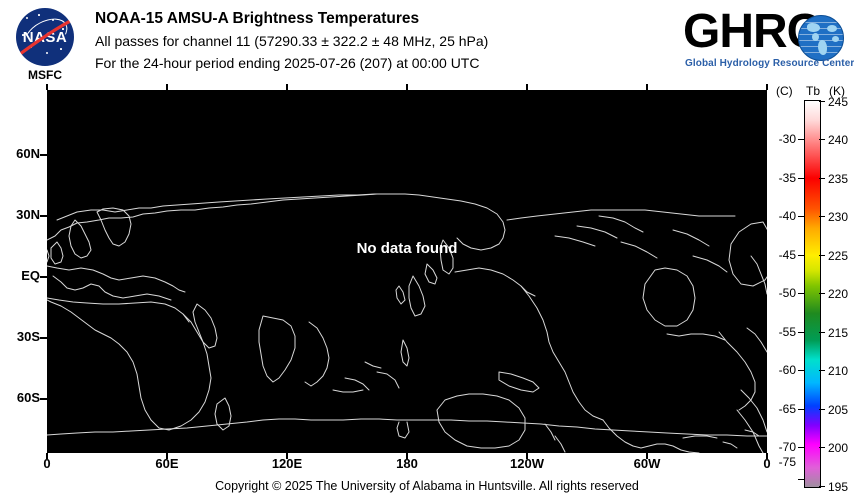  I want to click on nasa-meatball-icon: NASA, so click(45, 37).